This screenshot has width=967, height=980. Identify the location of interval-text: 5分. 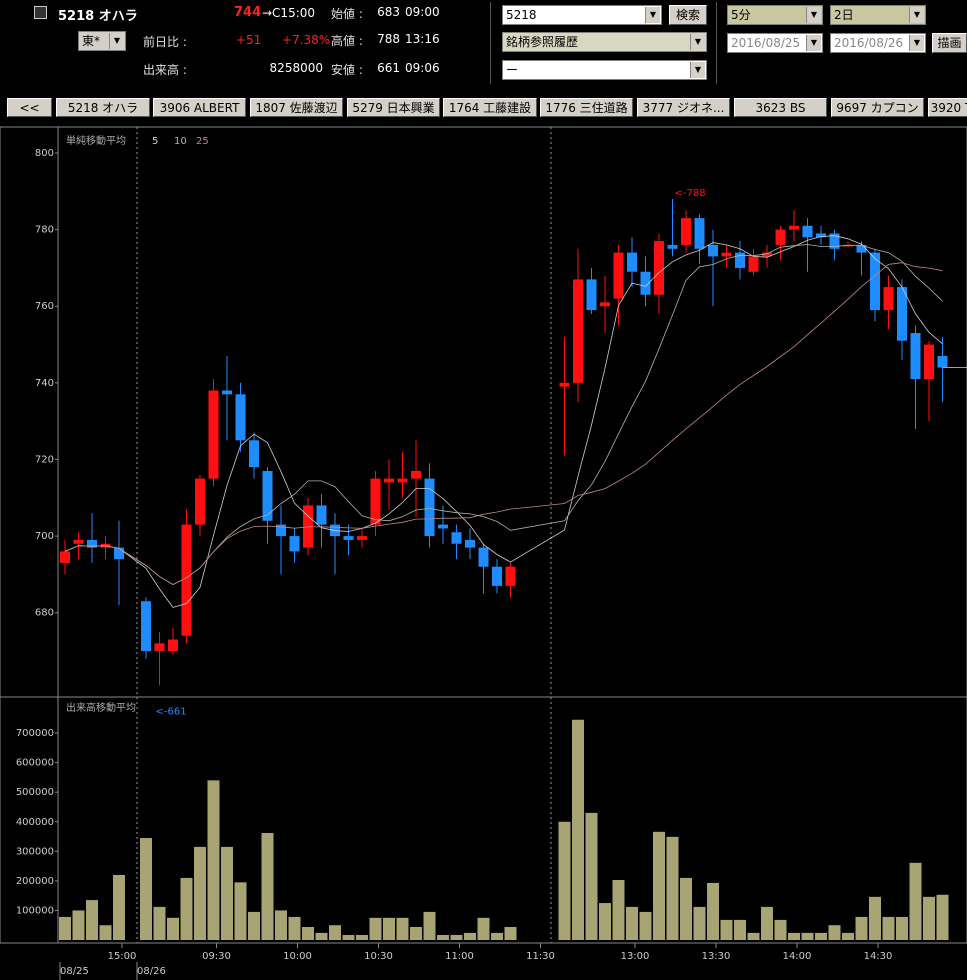
(741, 15).